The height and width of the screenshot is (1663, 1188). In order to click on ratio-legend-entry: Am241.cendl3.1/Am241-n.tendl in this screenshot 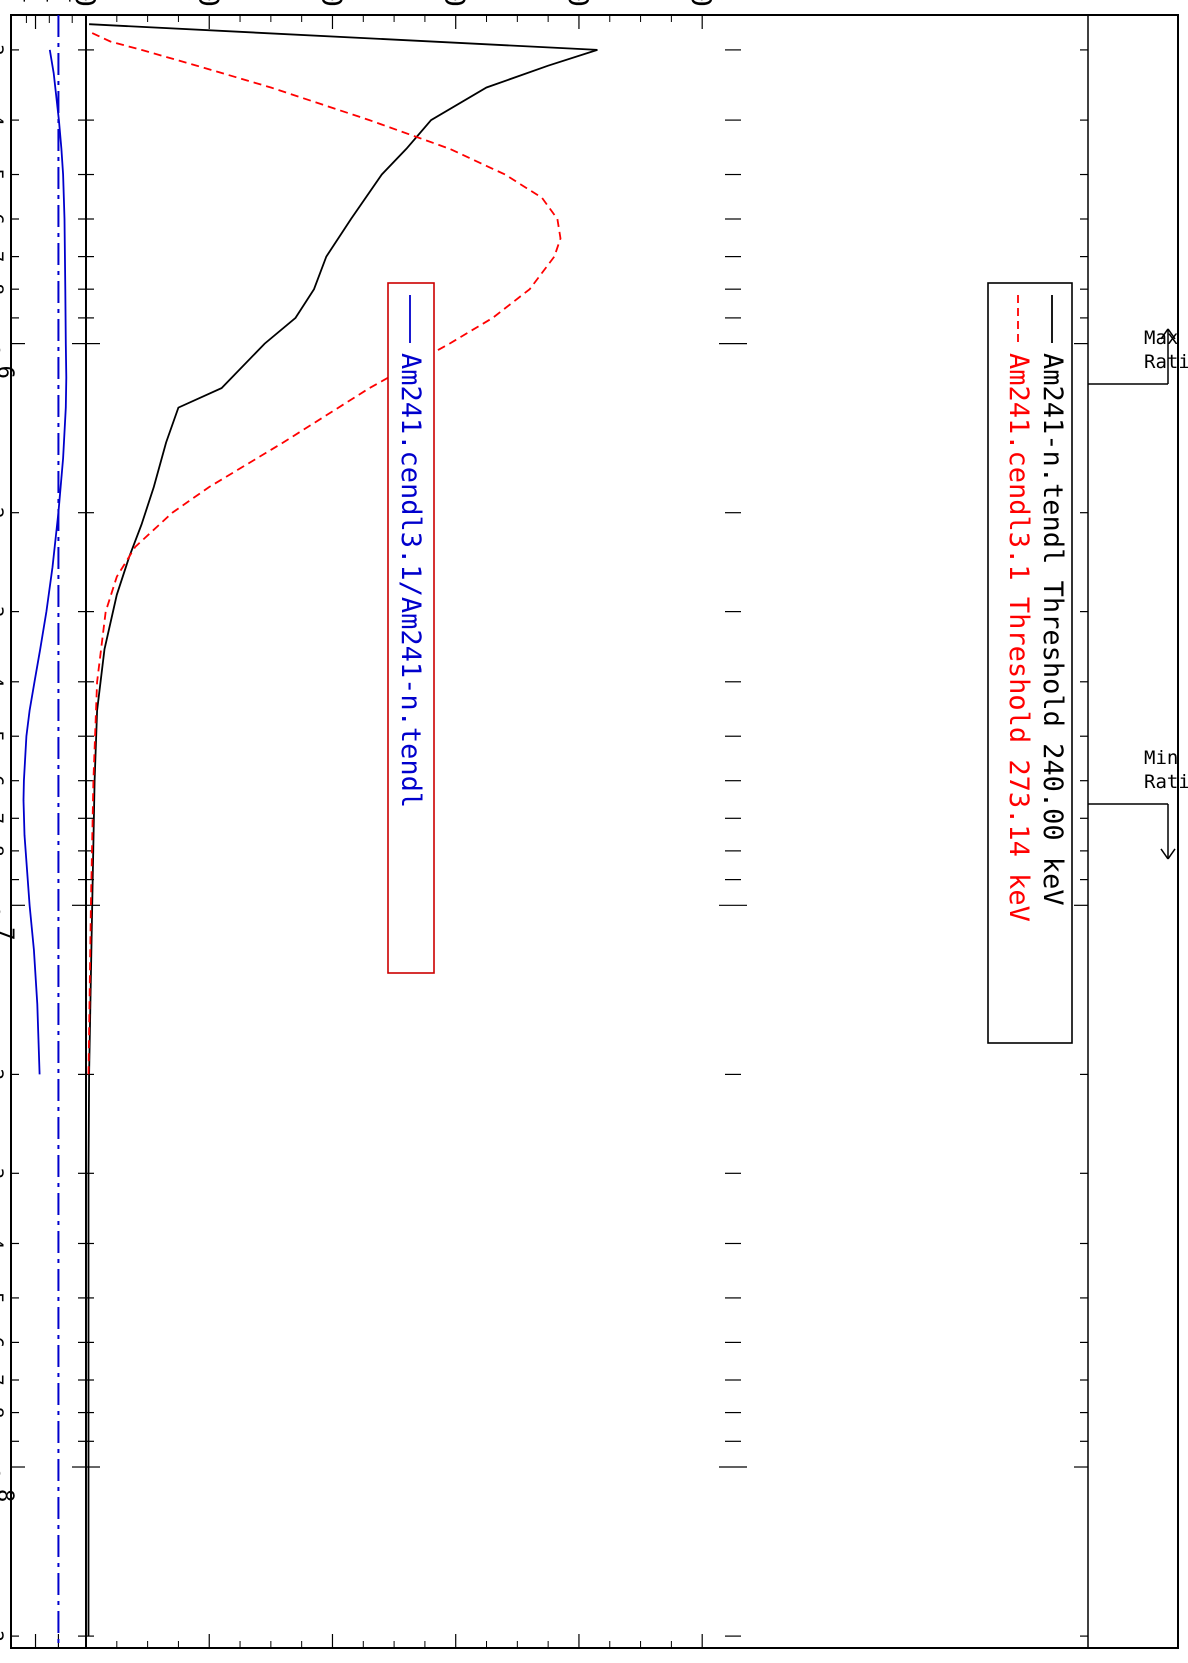, I will do `click(410, 580)`.